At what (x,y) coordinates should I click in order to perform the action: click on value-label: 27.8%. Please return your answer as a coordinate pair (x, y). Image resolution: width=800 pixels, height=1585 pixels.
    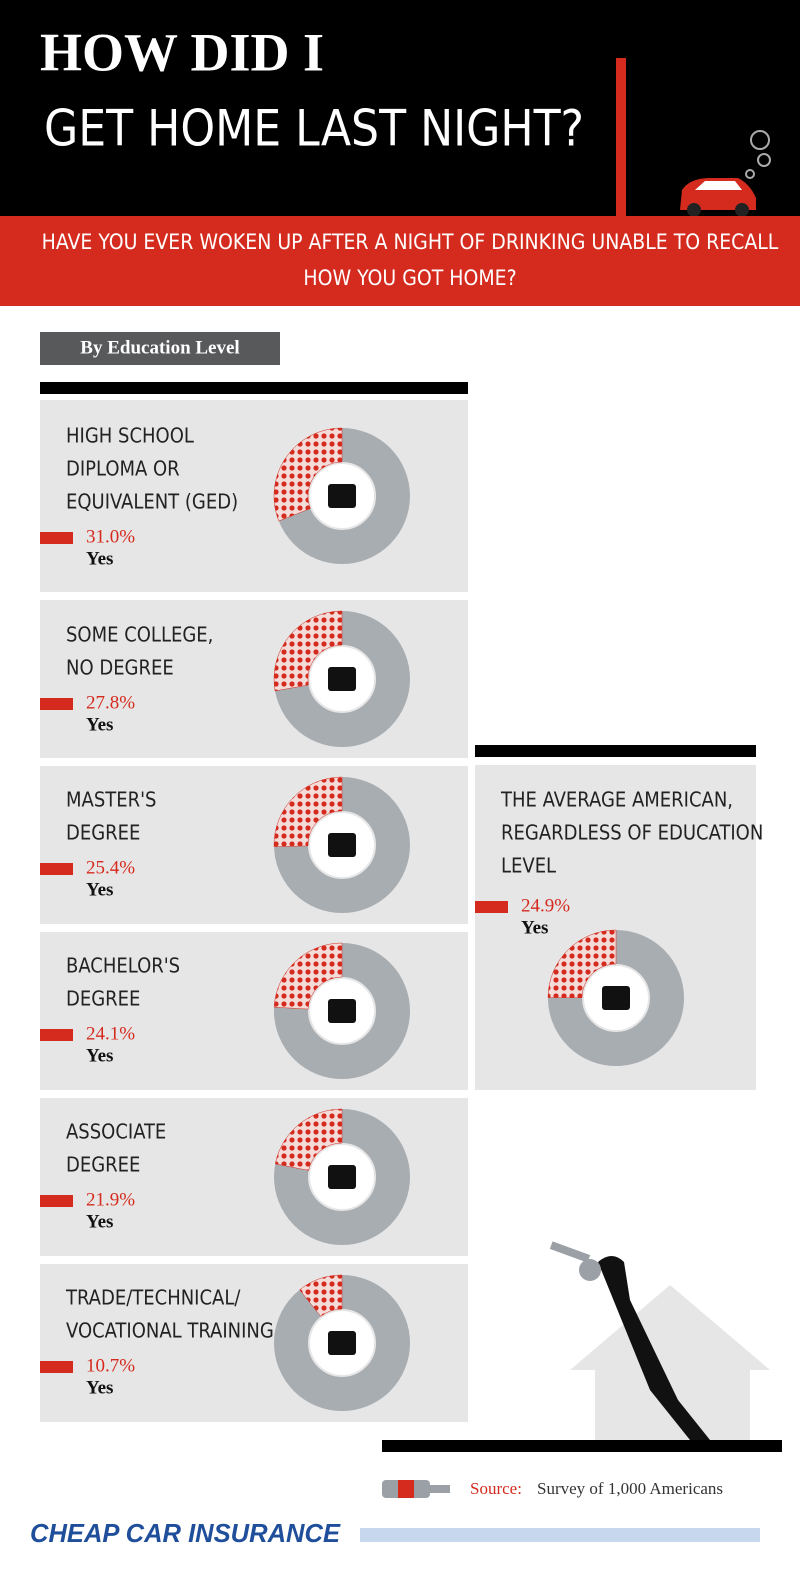
    Looking at the image, I should click on (110, 702).